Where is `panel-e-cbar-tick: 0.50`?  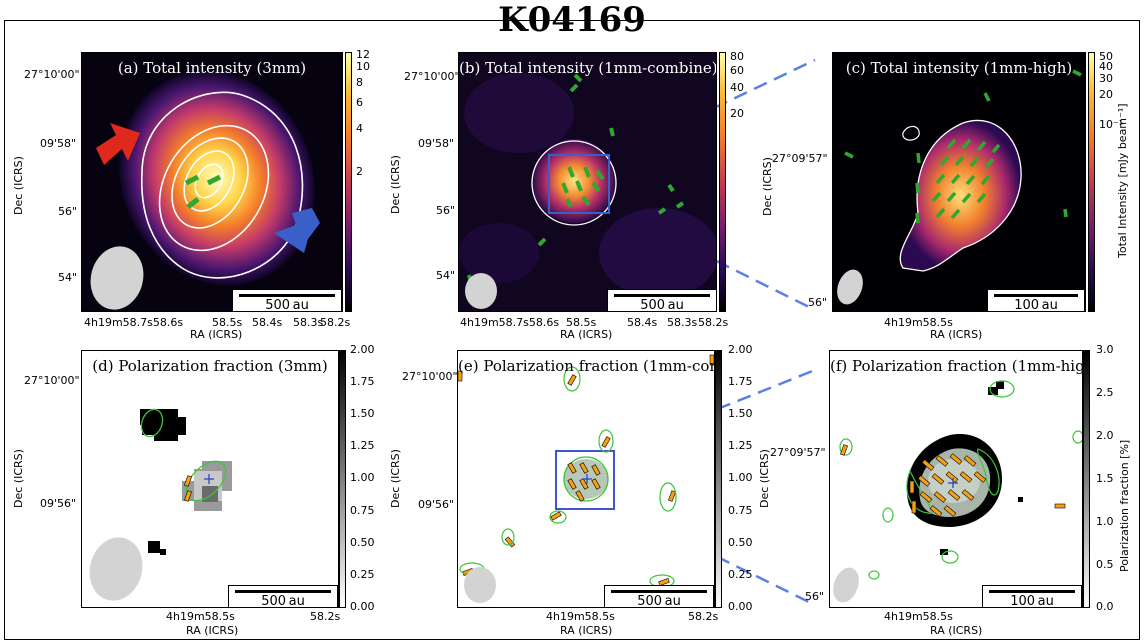 panel-e-cbar-tick: 0.50 is located at coordinates (740, 542).